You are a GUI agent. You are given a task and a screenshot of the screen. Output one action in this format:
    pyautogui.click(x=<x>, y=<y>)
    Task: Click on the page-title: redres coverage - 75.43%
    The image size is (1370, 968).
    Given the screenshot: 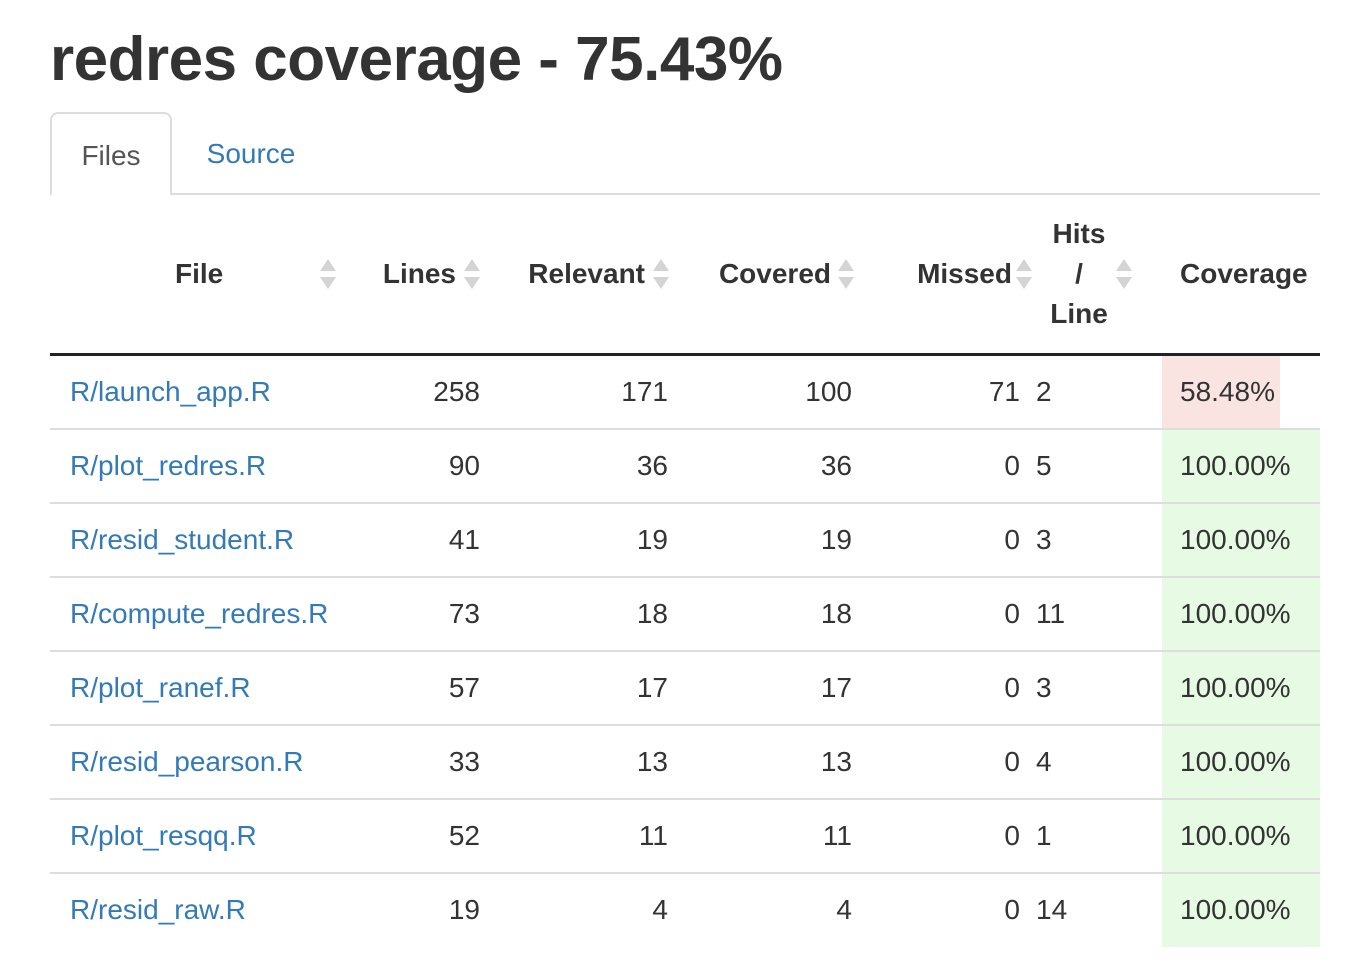 What is the action you would take?
    pyautogui.click(x=416, y=59)
    